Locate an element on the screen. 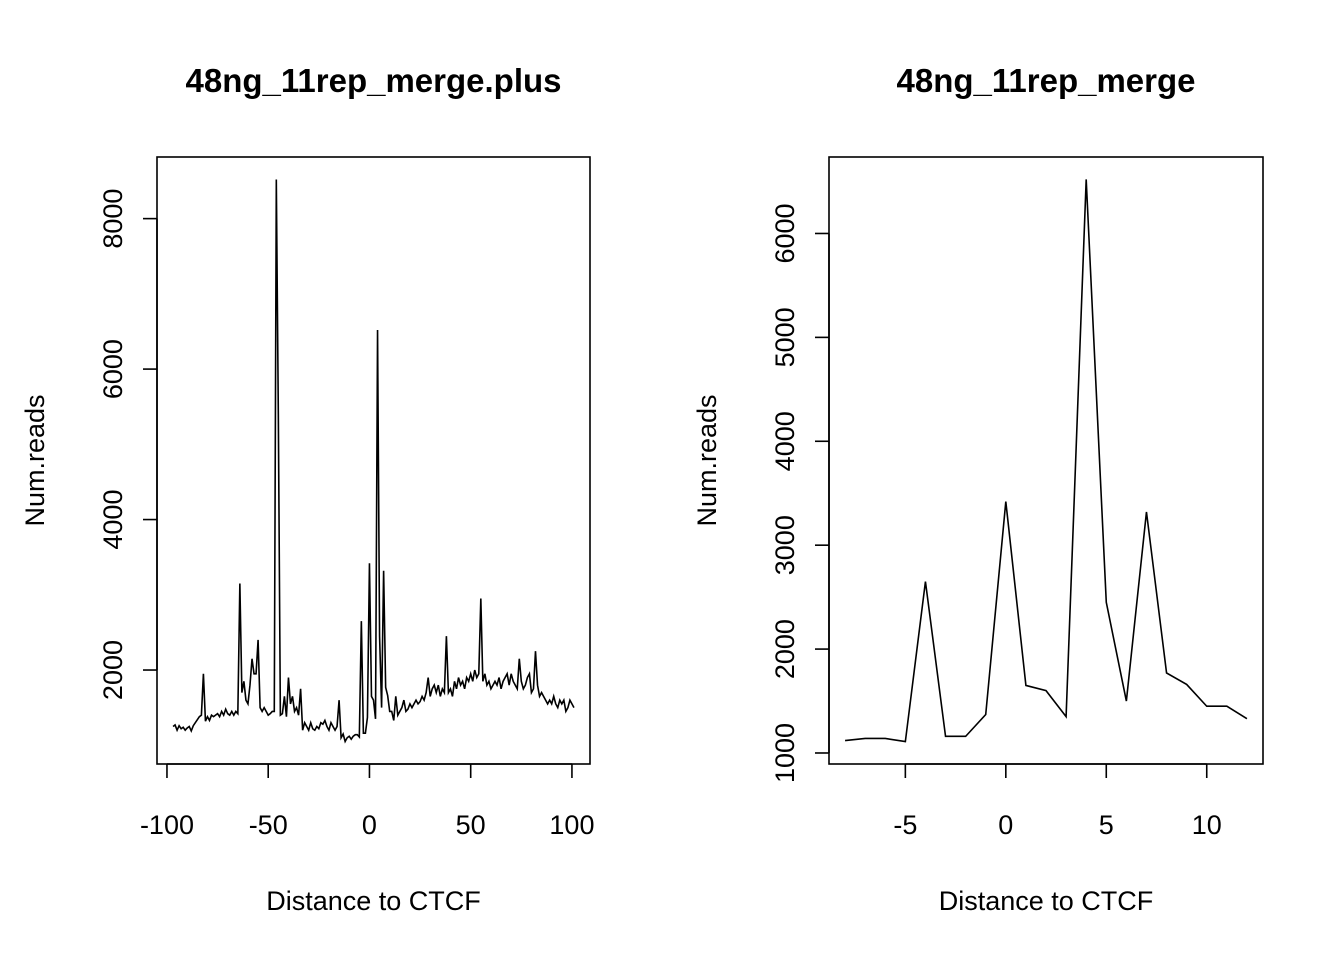  chart-title: 48ng_11rep_merge is located at coordinates (1045, 80).